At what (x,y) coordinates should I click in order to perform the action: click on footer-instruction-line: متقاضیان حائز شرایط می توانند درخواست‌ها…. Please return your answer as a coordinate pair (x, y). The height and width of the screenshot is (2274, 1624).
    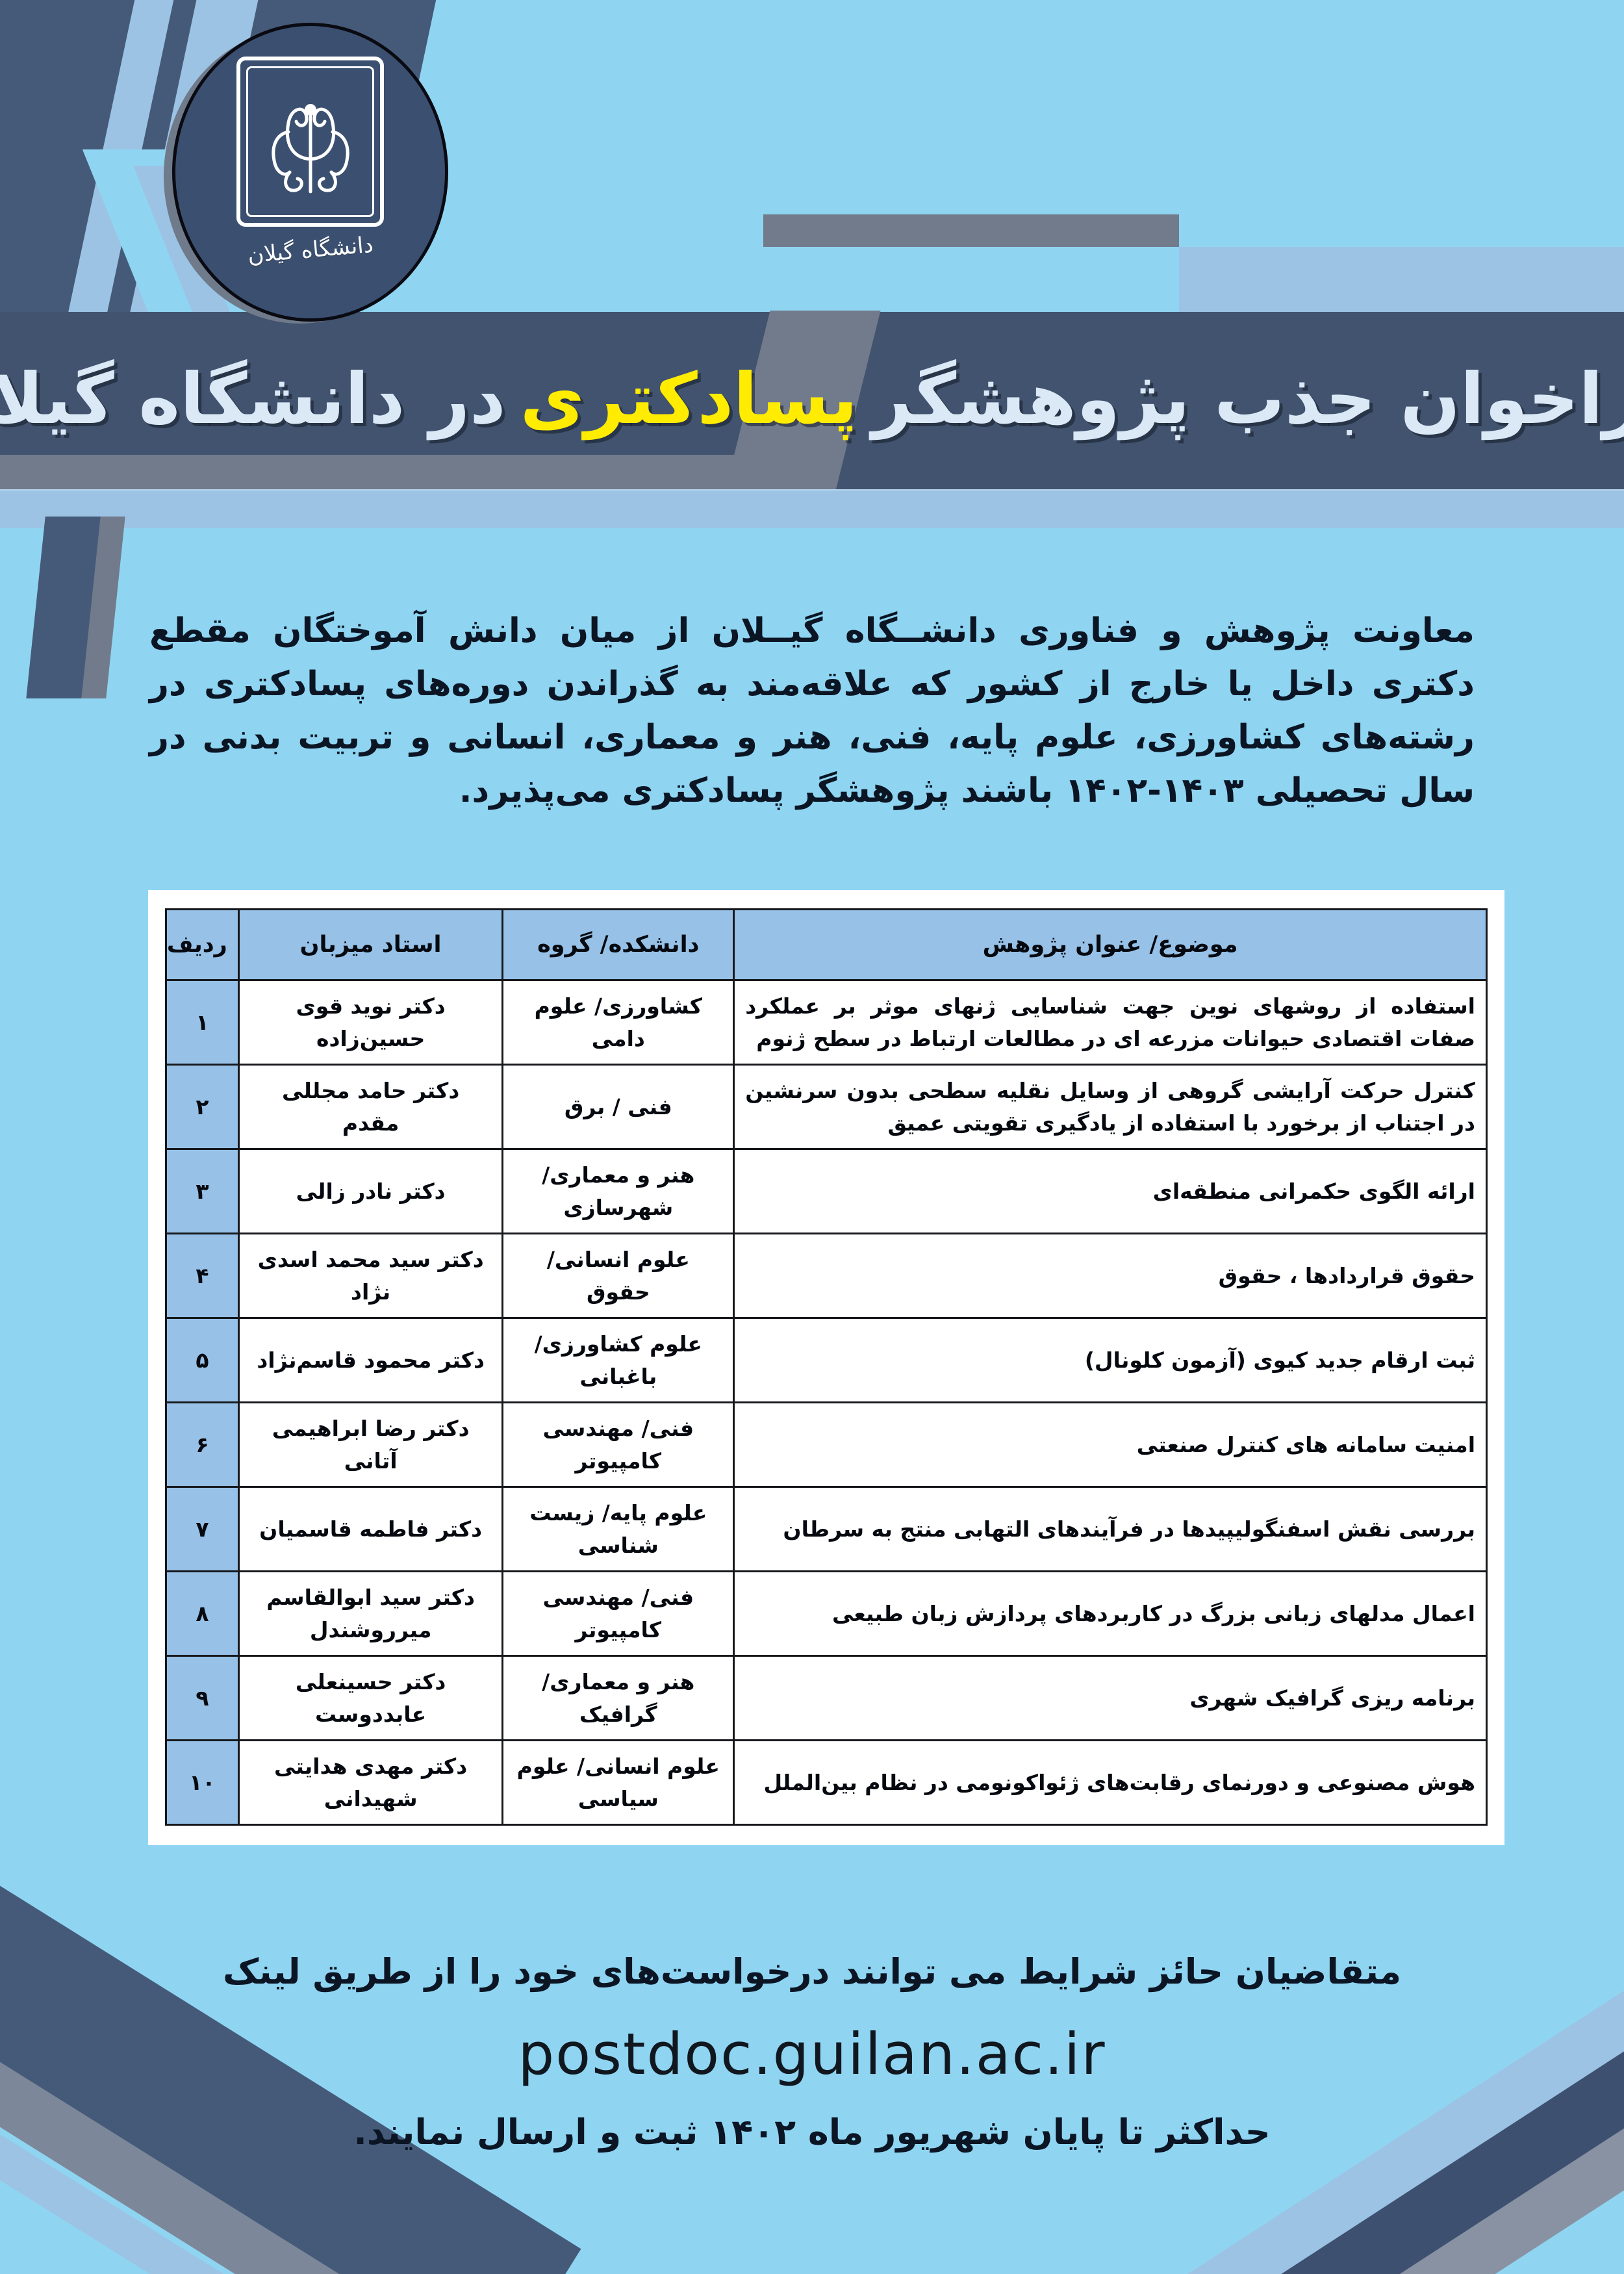
    Looking at the image, I should click on (812, 1971).